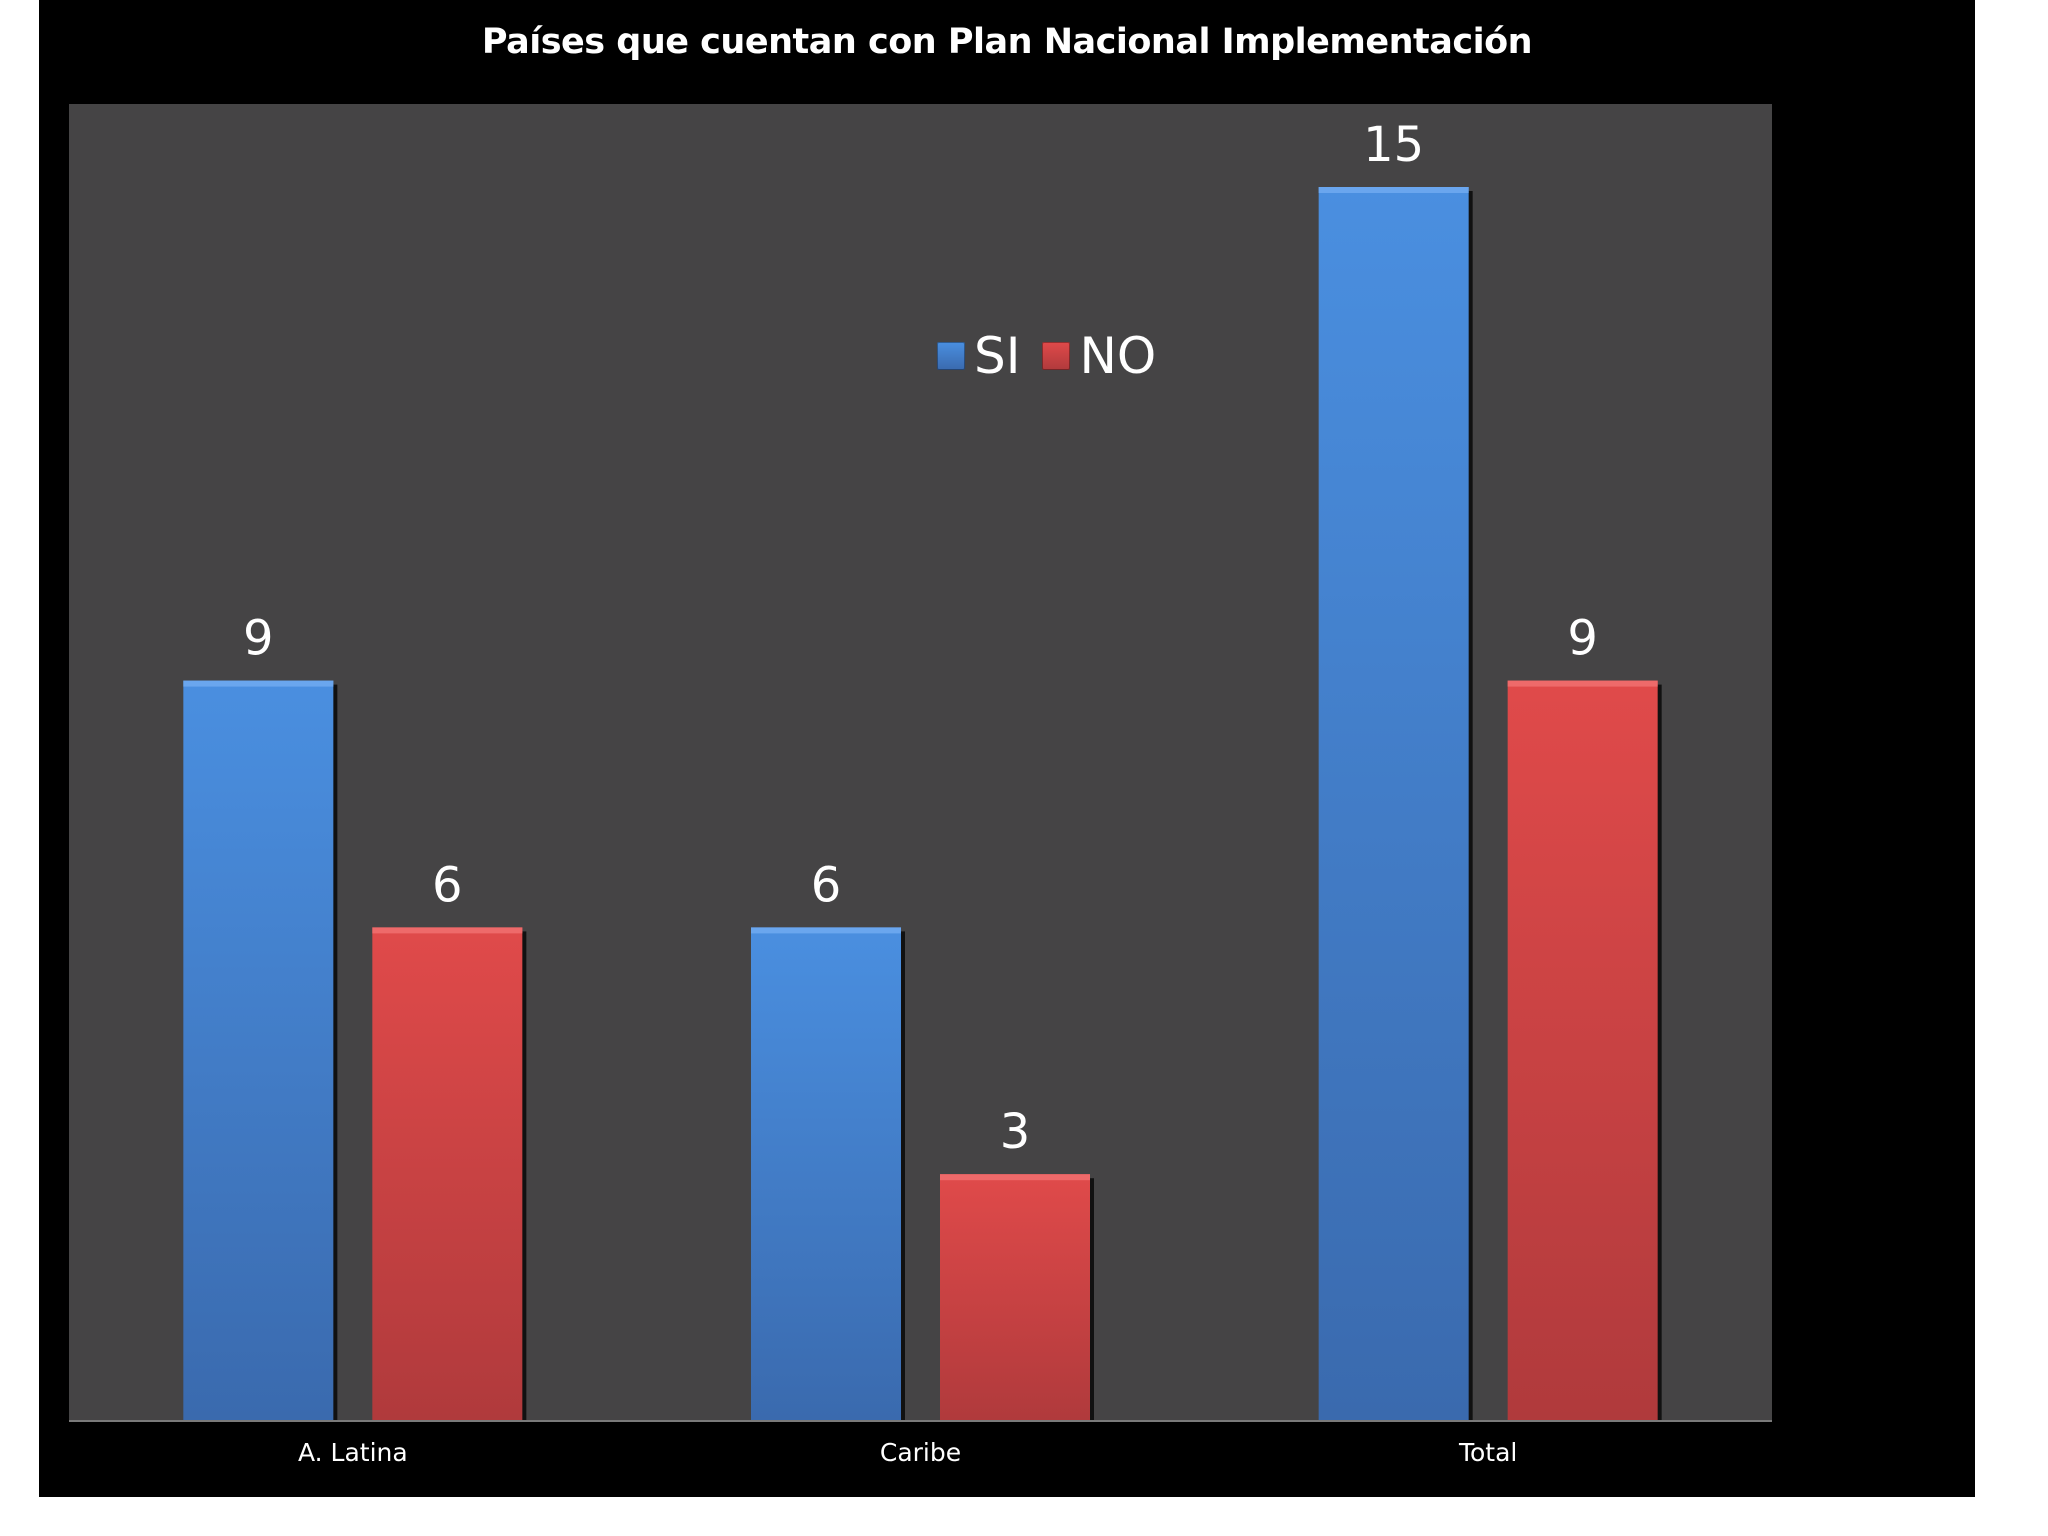  Describe the element at coordinates (447, 1174) in the screenshot. I see `bar-no-a-latina` at that location.